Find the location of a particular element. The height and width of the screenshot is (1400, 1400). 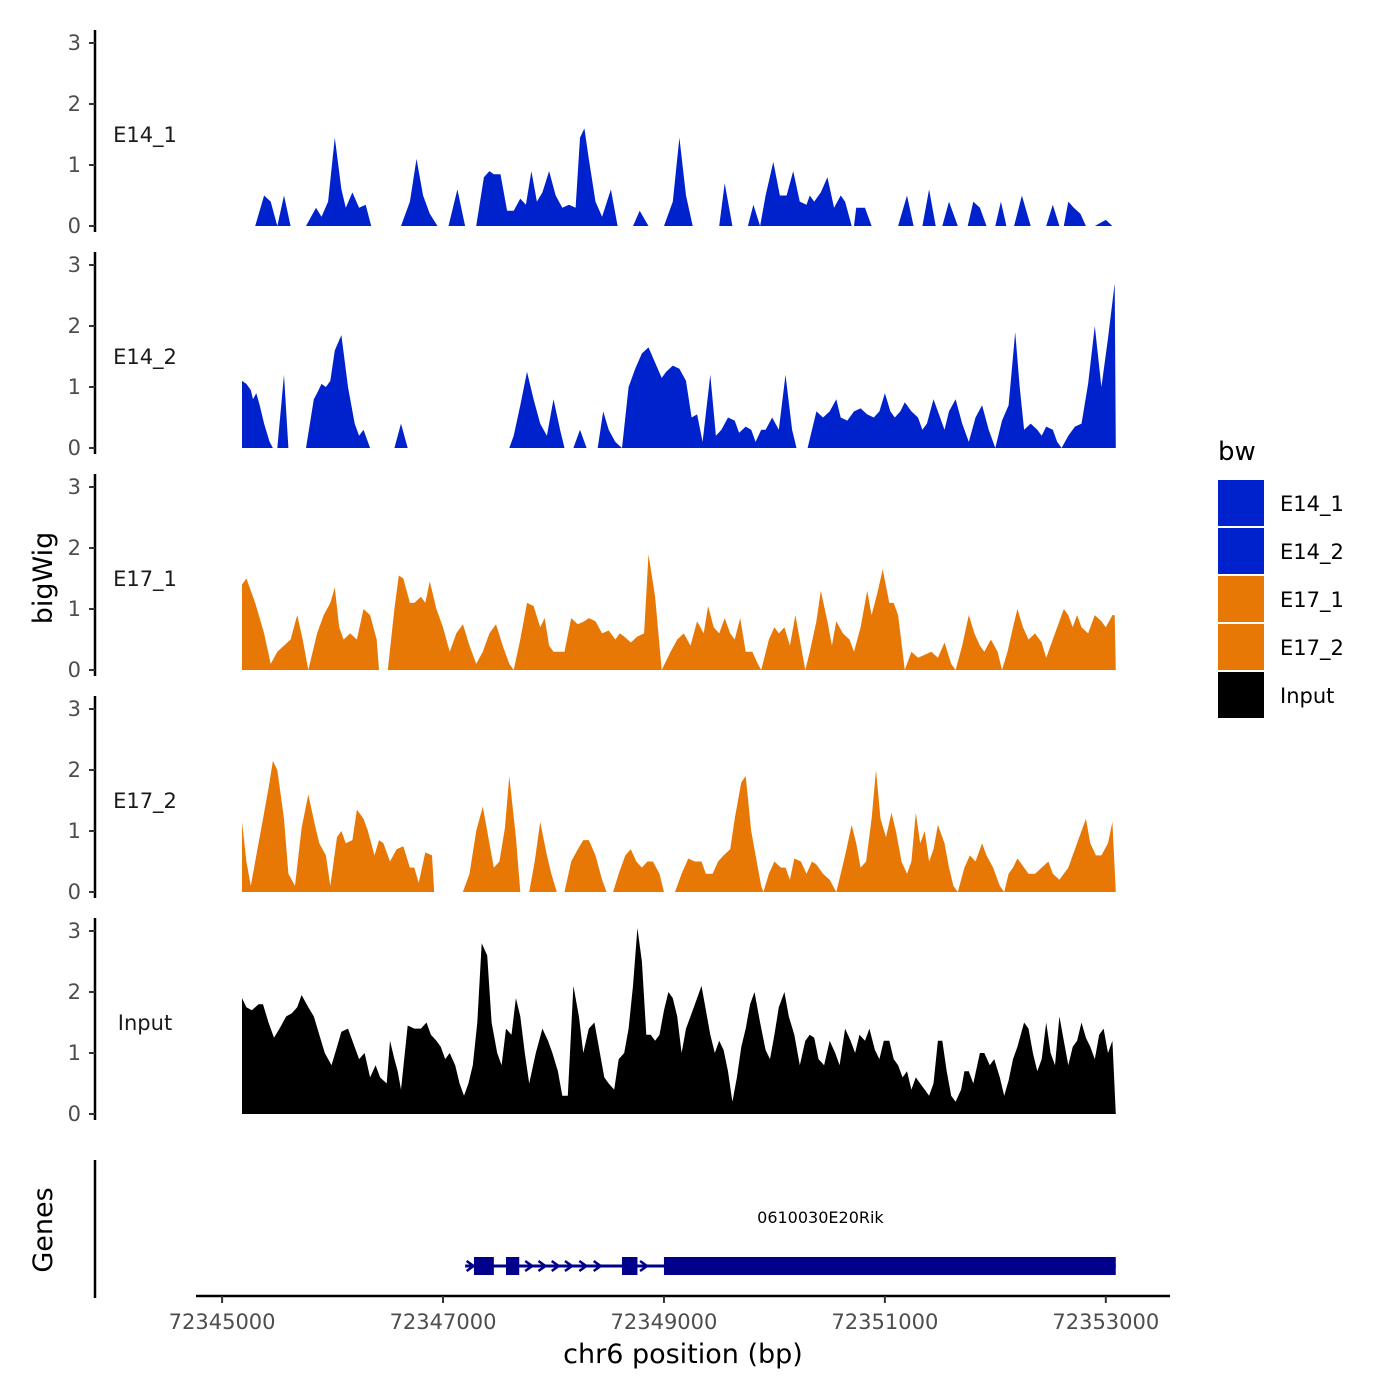

track-label-Input: Input is located at coordinates (145, 1023).